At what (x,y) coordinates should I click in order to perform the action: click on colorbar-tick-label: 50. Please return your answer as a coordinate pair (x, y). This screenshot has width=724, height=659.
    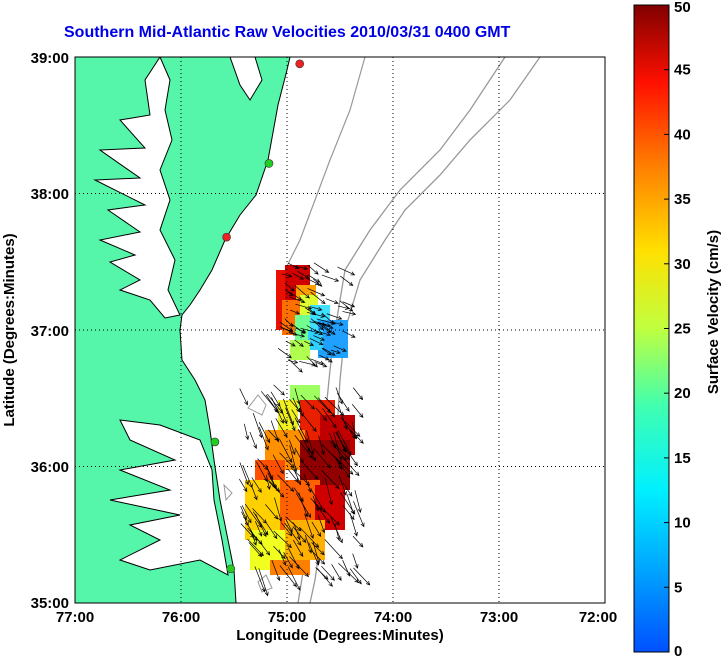
    Looking at the image, I should click on (682, 8).